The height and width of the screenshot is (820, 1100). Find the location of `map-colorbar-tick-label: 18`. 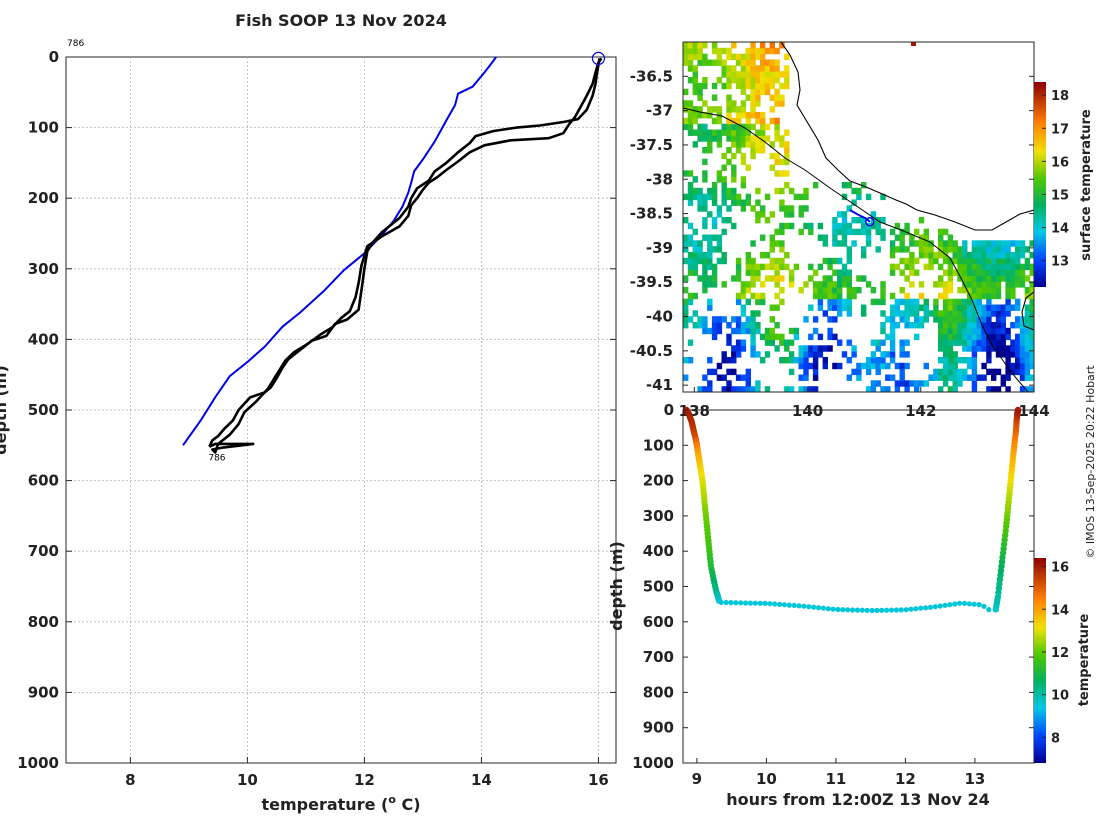

map-colorbar-tick-label: 18 is located at coordinates (1060, 96).